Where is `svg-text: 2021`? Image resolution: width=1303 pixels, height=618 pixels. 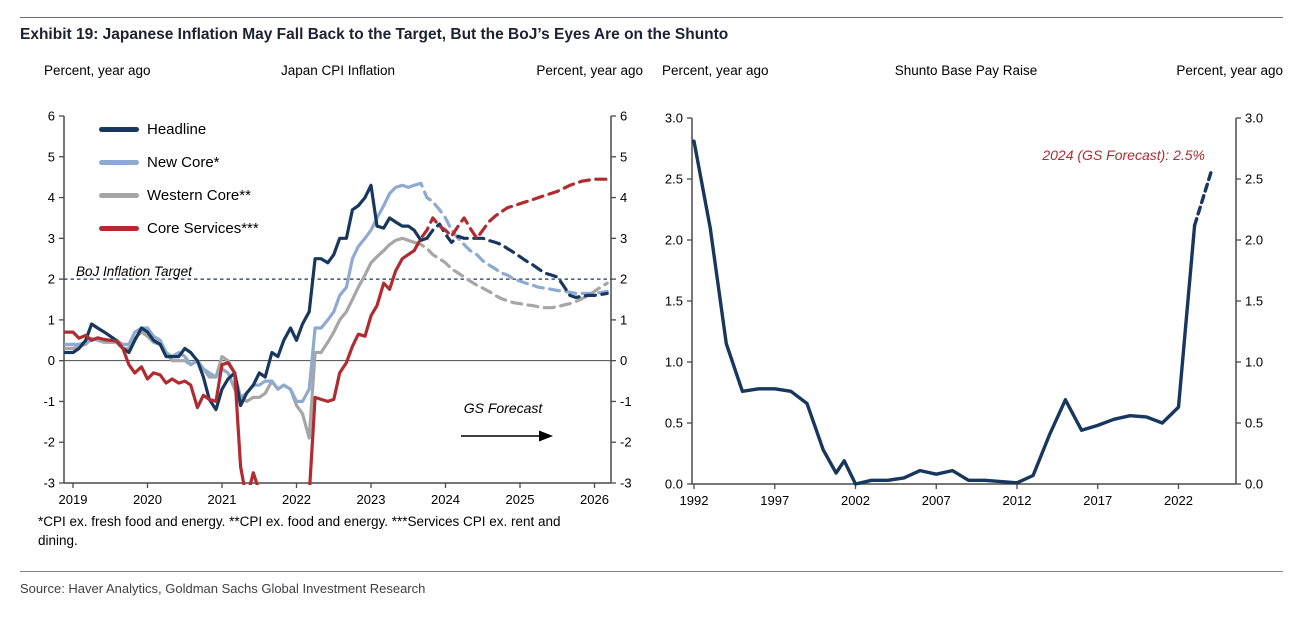 svg-text: 2021 is located at coordinates (222, 499).